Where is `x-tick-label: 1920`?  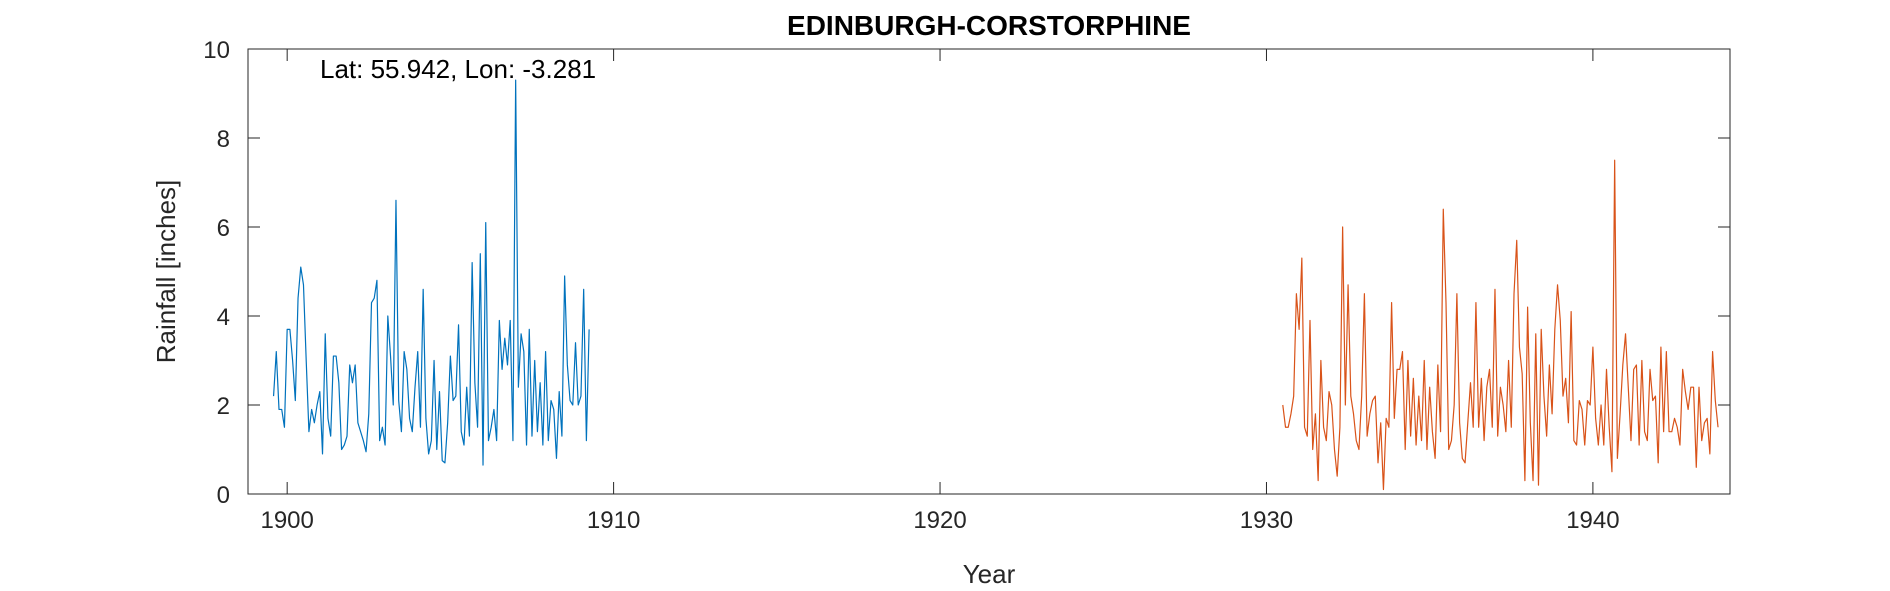 x-tick-label: 1920 is located at coordinates (939, 520).